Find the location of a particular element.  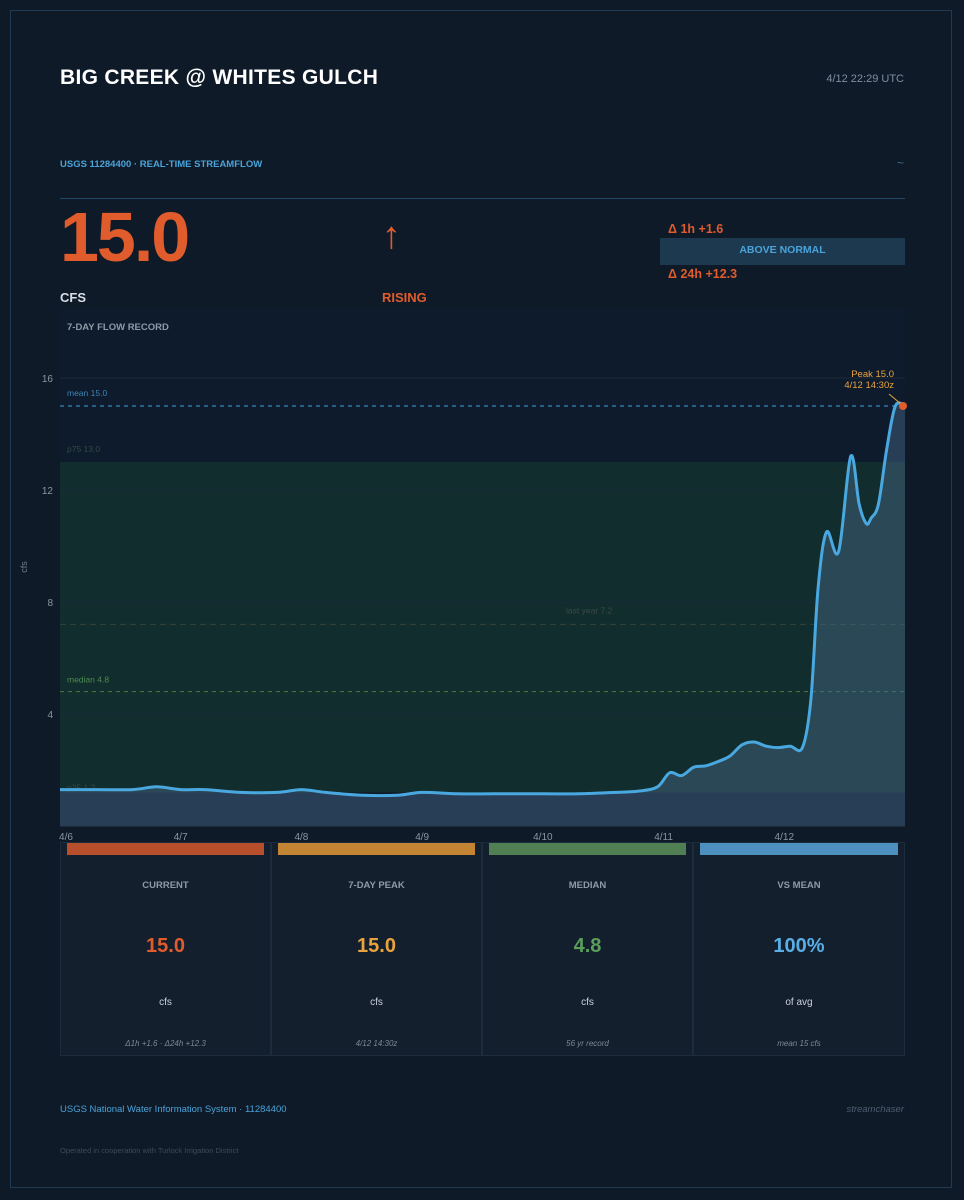

card-median: MEDIAN 4.8 cfs 56 yr record is located at coordinates (587, 949).